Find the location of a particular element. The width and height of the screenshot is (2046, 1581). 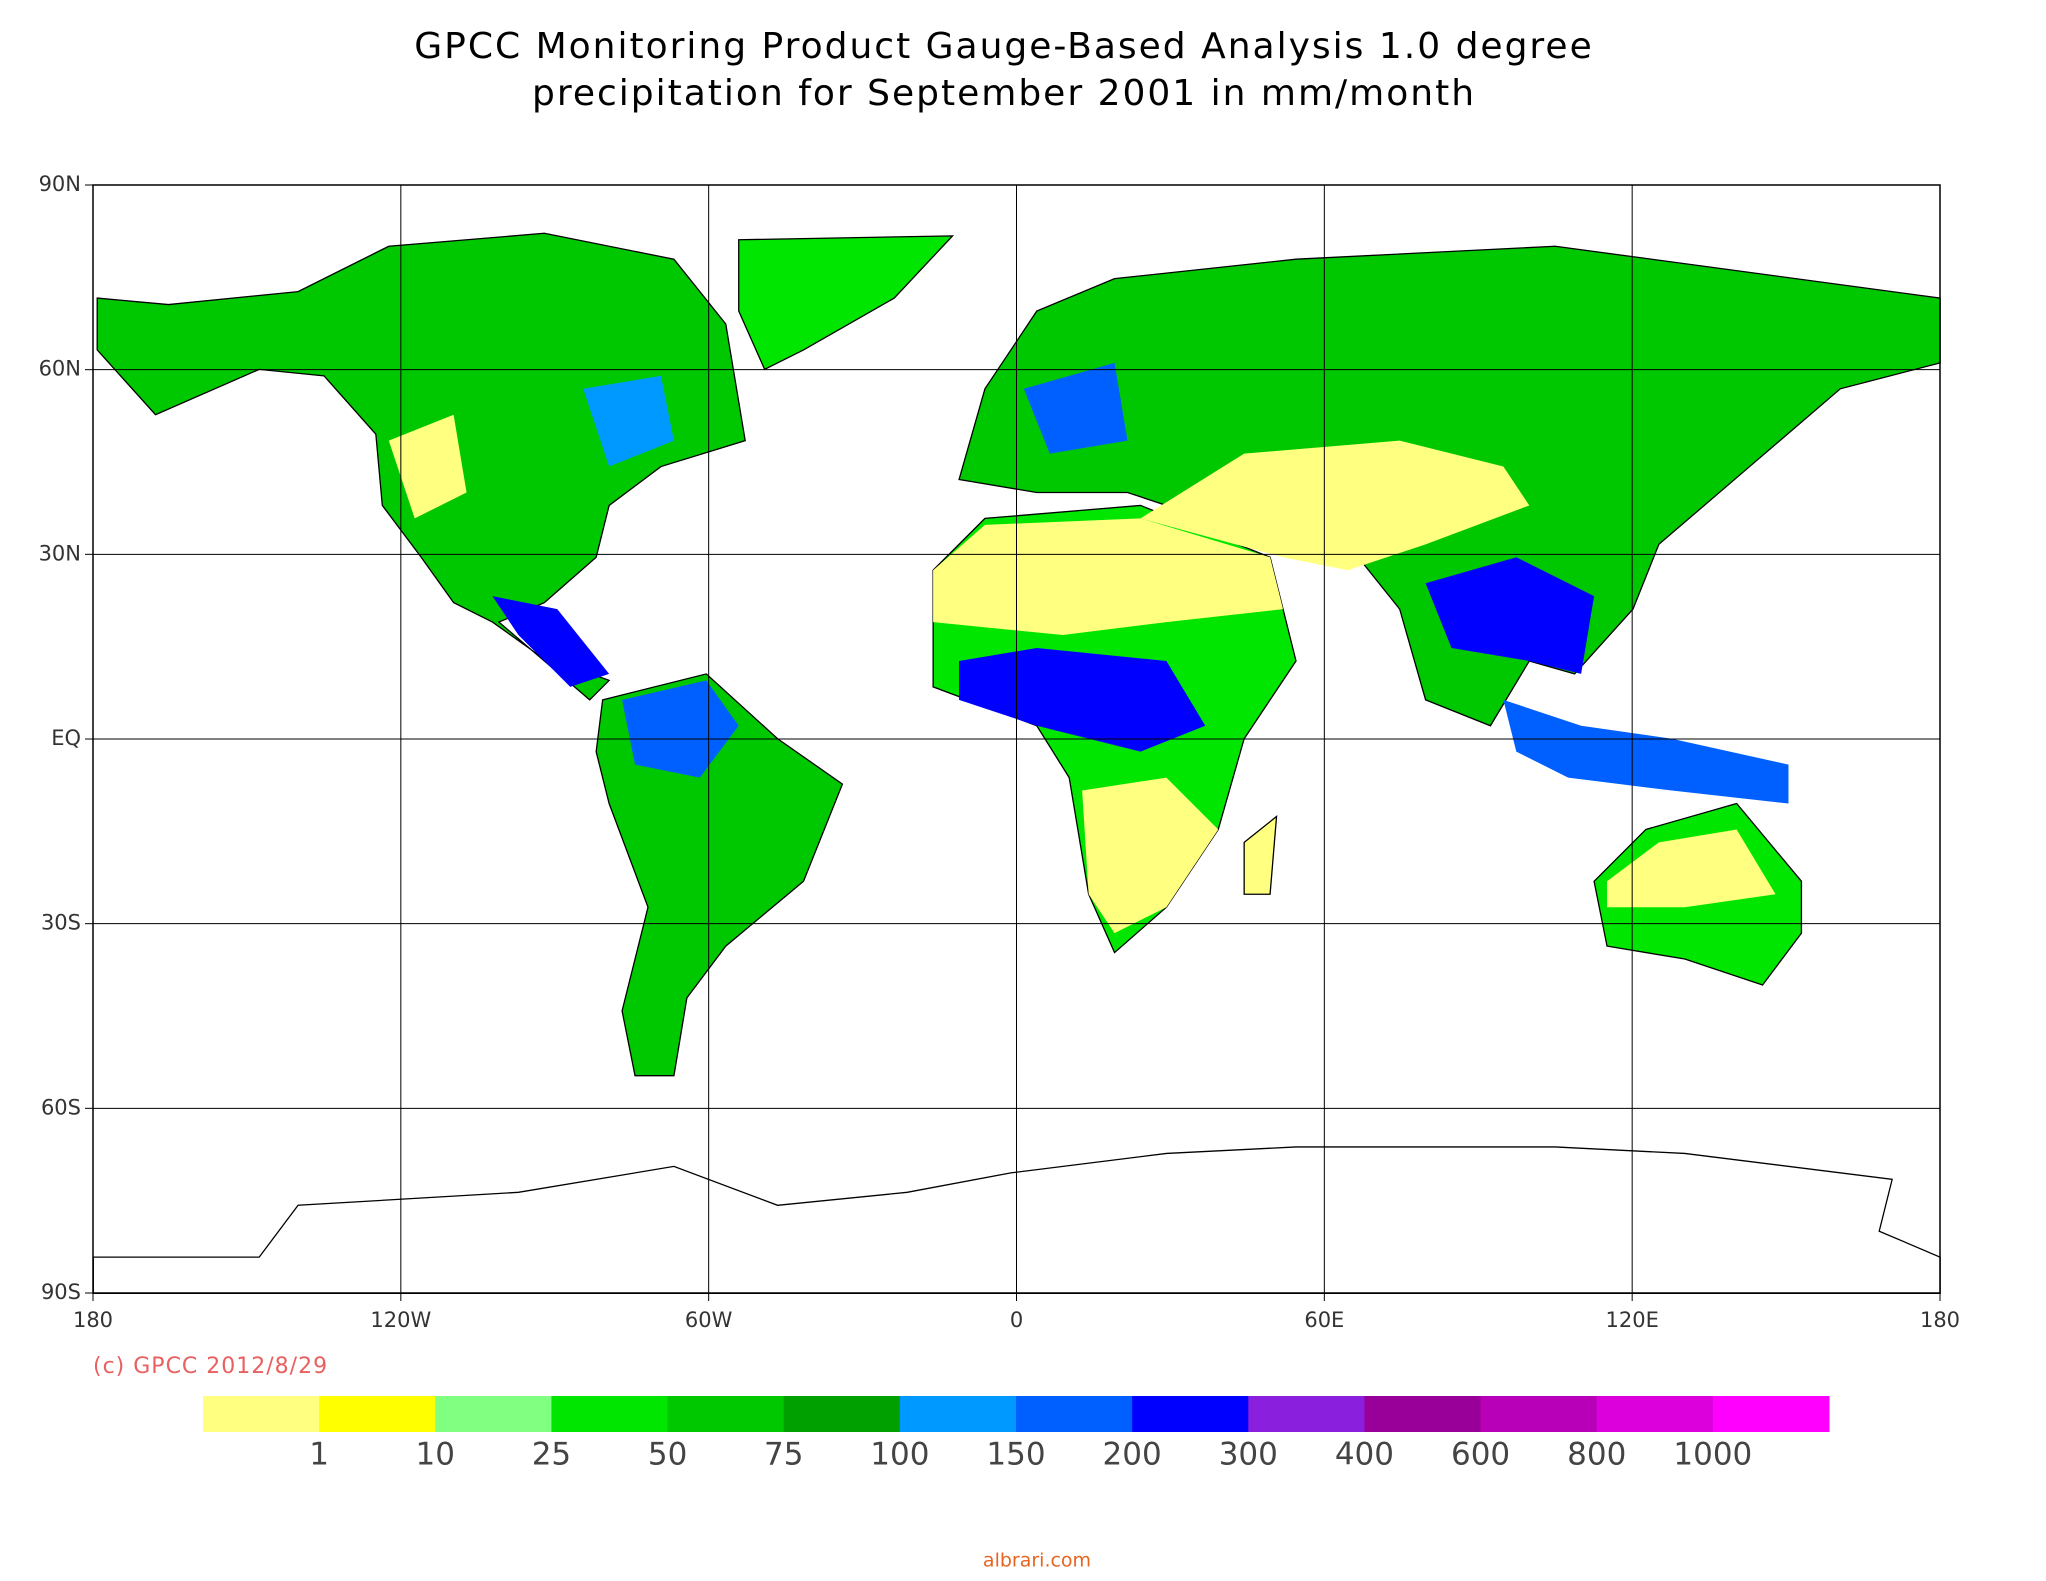

greenland is located at coordinates (846, 303).